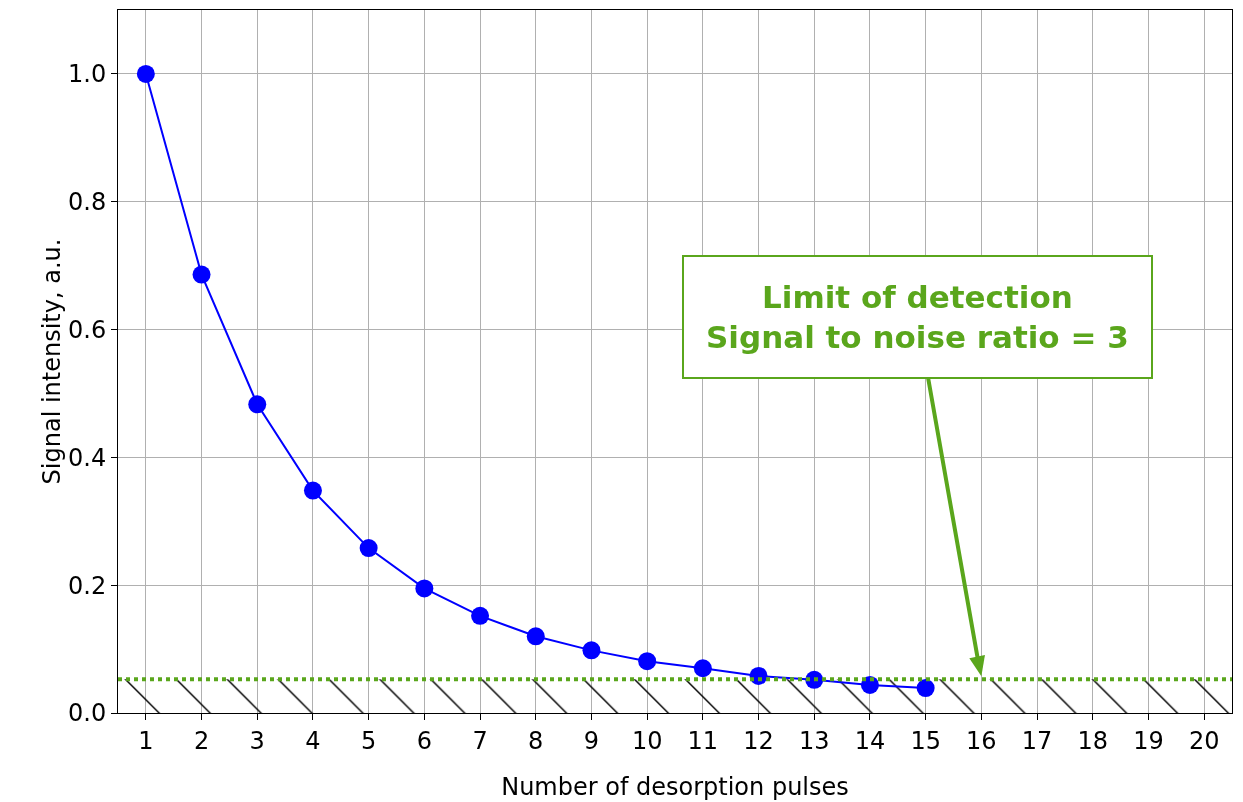 This screenshot has height=802, width=1243. Describe the element at coordinates (369, 740) in the screenshot. I see `x-tick-label: 5` at that location.